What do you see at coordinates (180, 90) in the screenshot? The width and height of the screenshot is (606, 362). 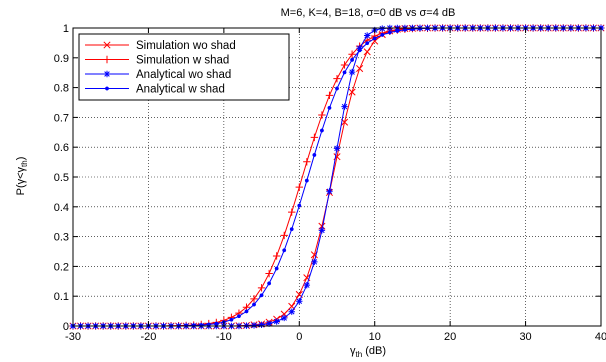 I see `legend-label: Analytical w shad` at bounding box center [180, 90].